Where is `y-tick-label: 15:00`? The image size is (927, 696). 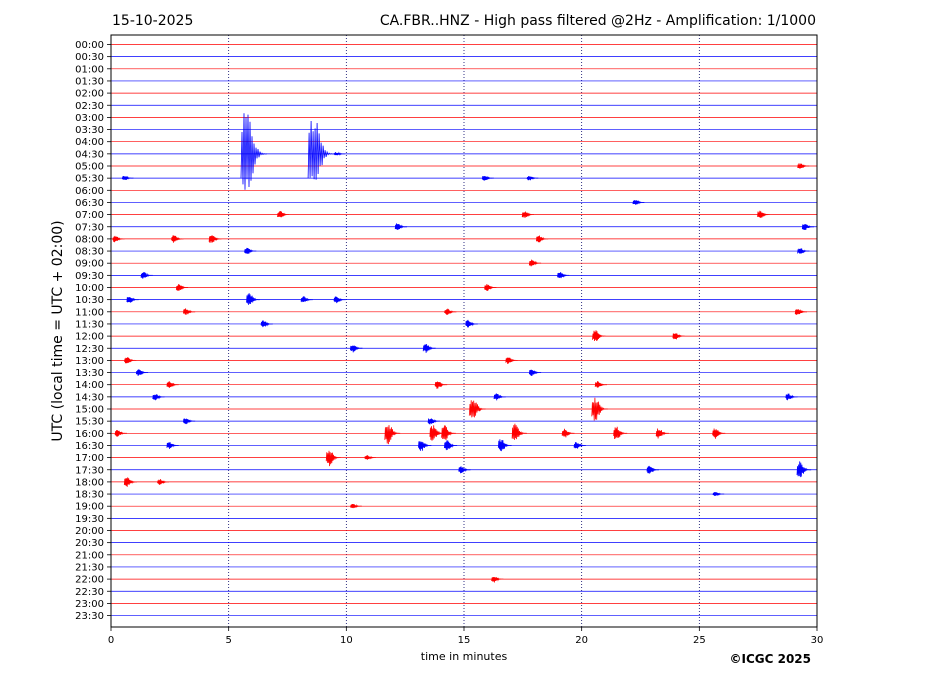
y-tick-label: 15:00 is located at coordinates (89, 410).